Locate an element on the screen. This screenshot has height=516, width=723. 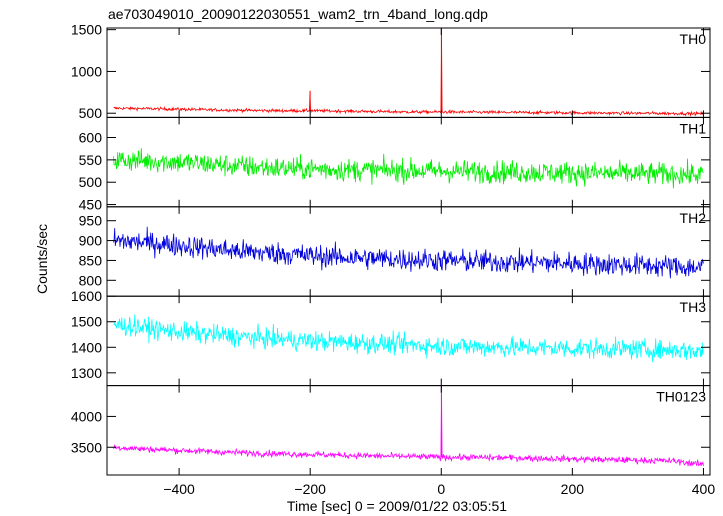
y-tick-label: 900 is located at coordinates (91, 241).